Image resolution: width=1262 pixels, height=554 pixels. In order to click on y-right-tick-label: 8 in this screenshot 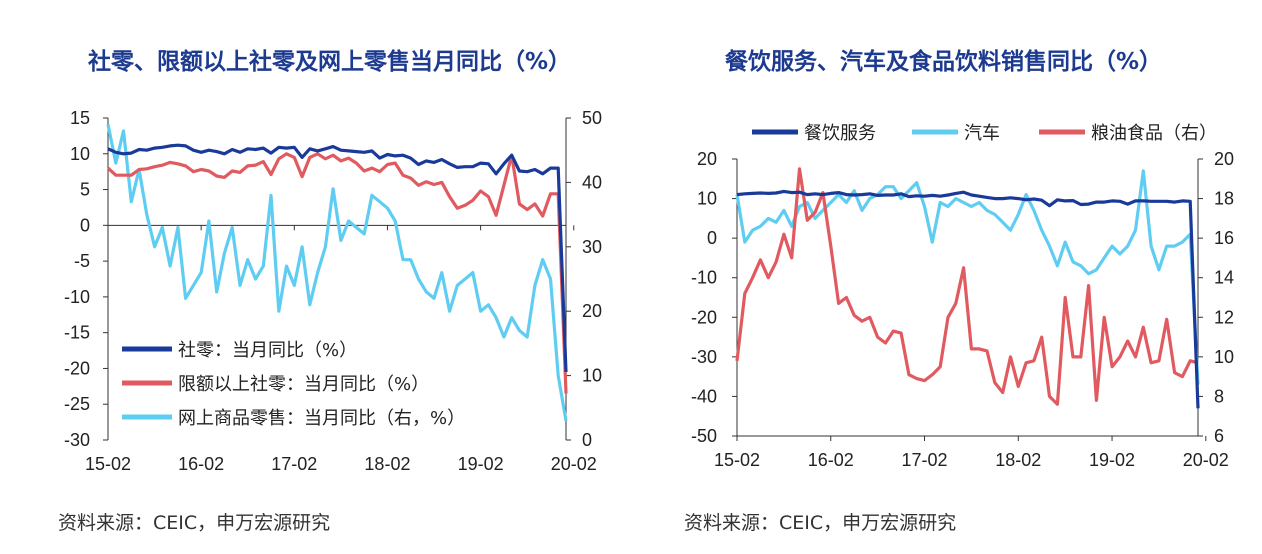, I will do `click(1219, 396)`.